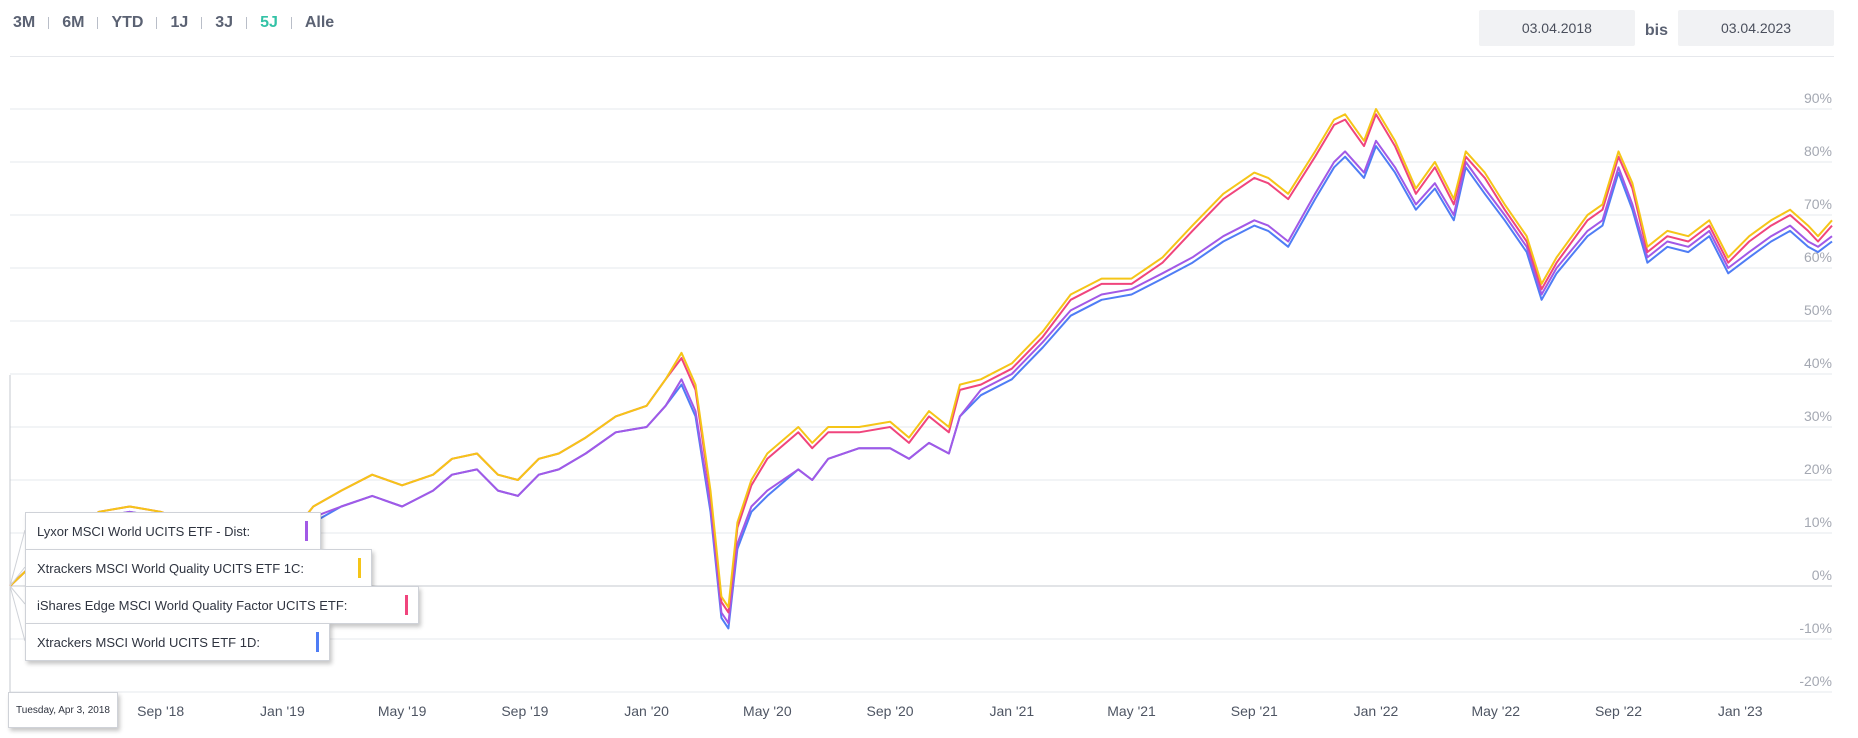 This screenshot has width=1858, height=738. Describe the element at coordinates (1254, 711) in the screenshot. I see `x-tick-label: Sep '21` at that location.